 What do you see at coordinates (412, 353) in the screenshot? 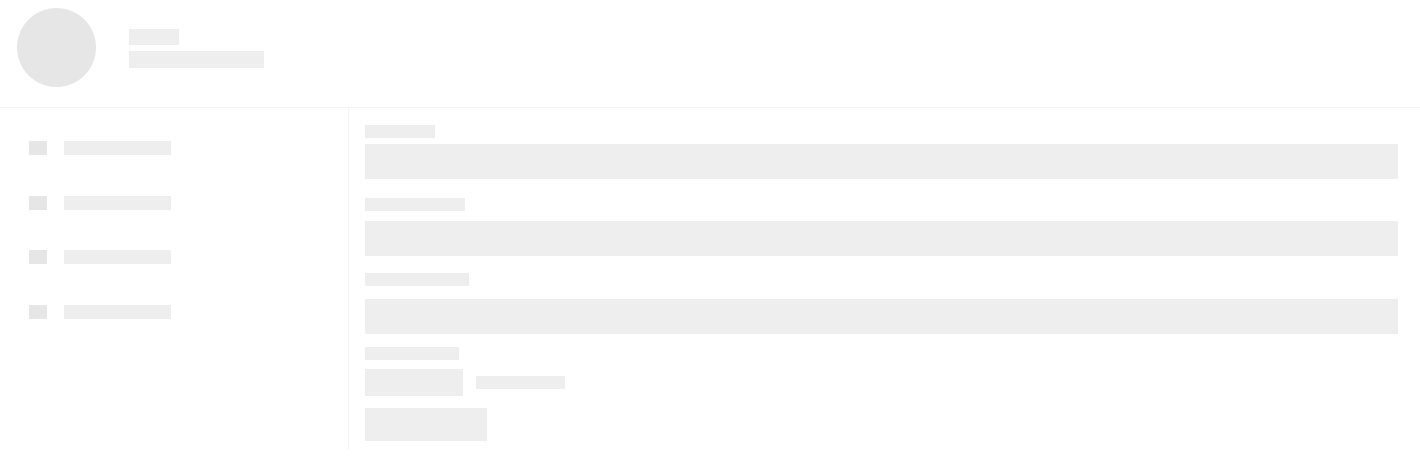
I see `option-label-placeholder` at bounding box center [412, 353].